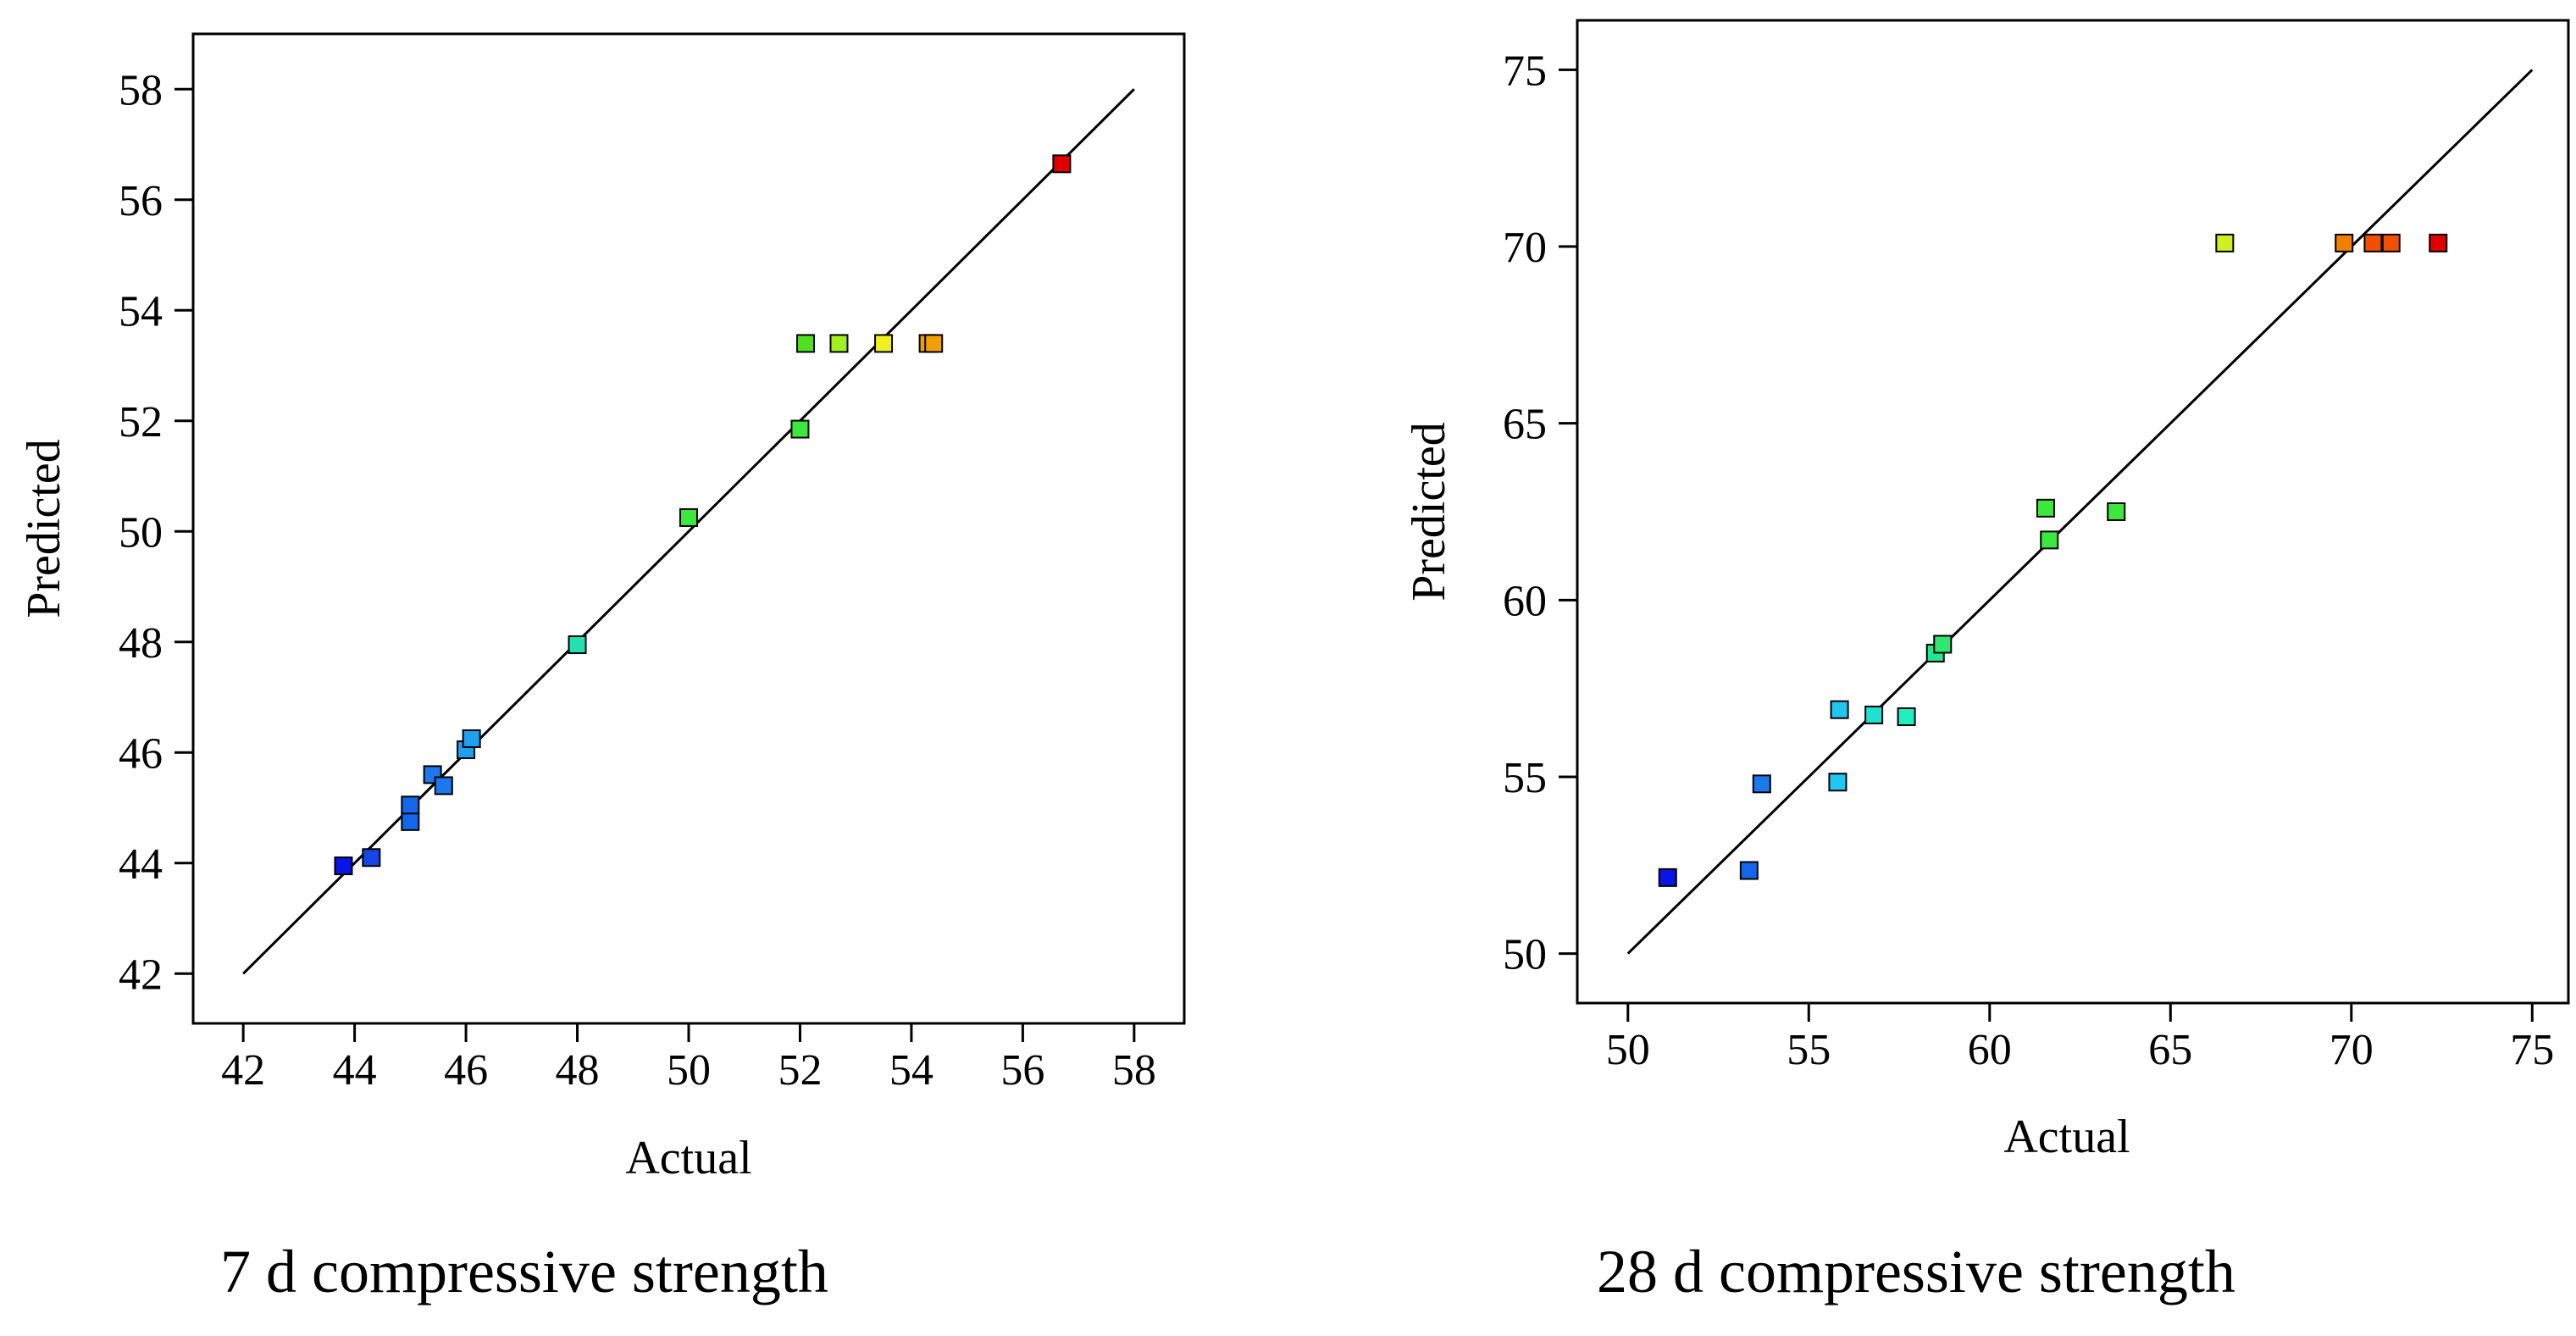 Image resolution: width=2576 pixels, height=1336 pixels. I want to click on x-tick-label-28d-0: 50, so click(1628, 1050).